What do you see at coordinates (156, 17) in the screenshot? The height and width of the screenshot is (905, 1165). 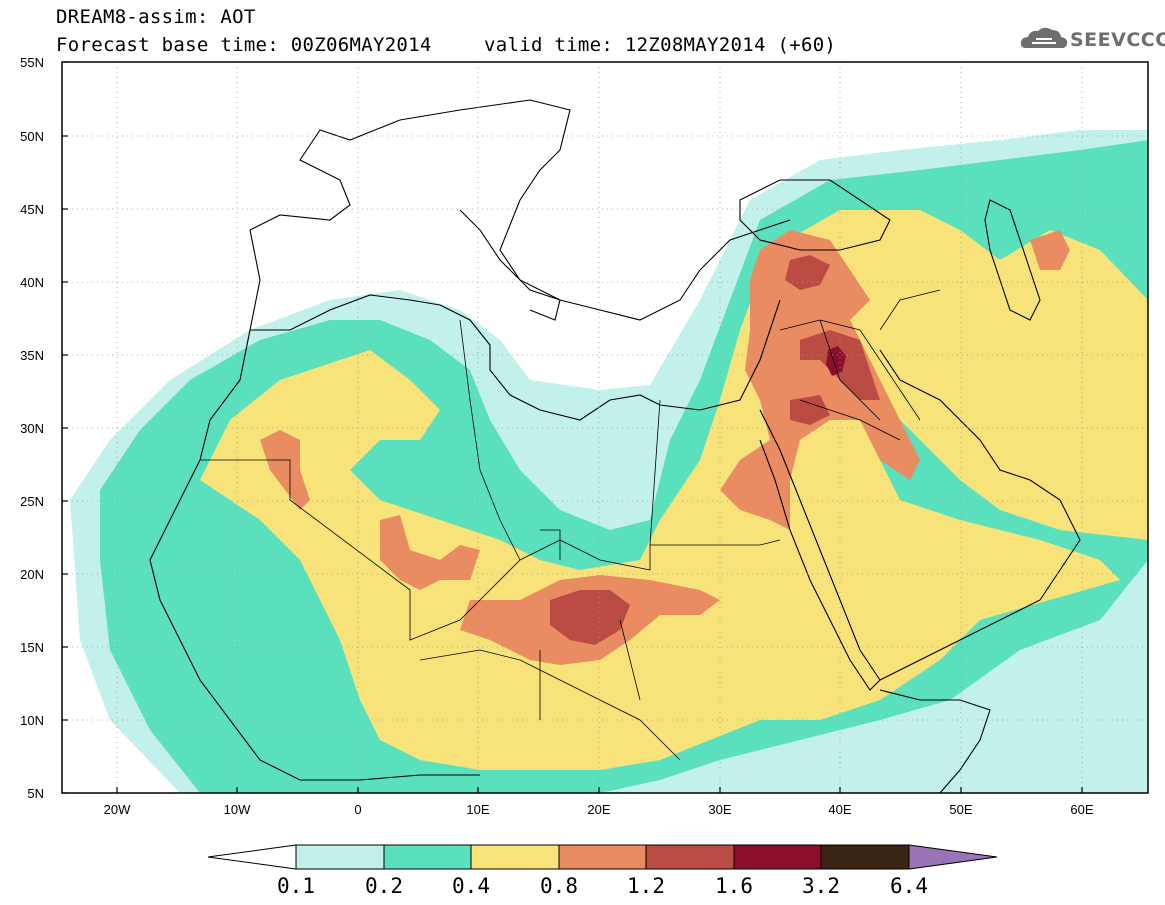 I see `map-title: DREAM8-assim: AOT` at bounding box center [156, 17].